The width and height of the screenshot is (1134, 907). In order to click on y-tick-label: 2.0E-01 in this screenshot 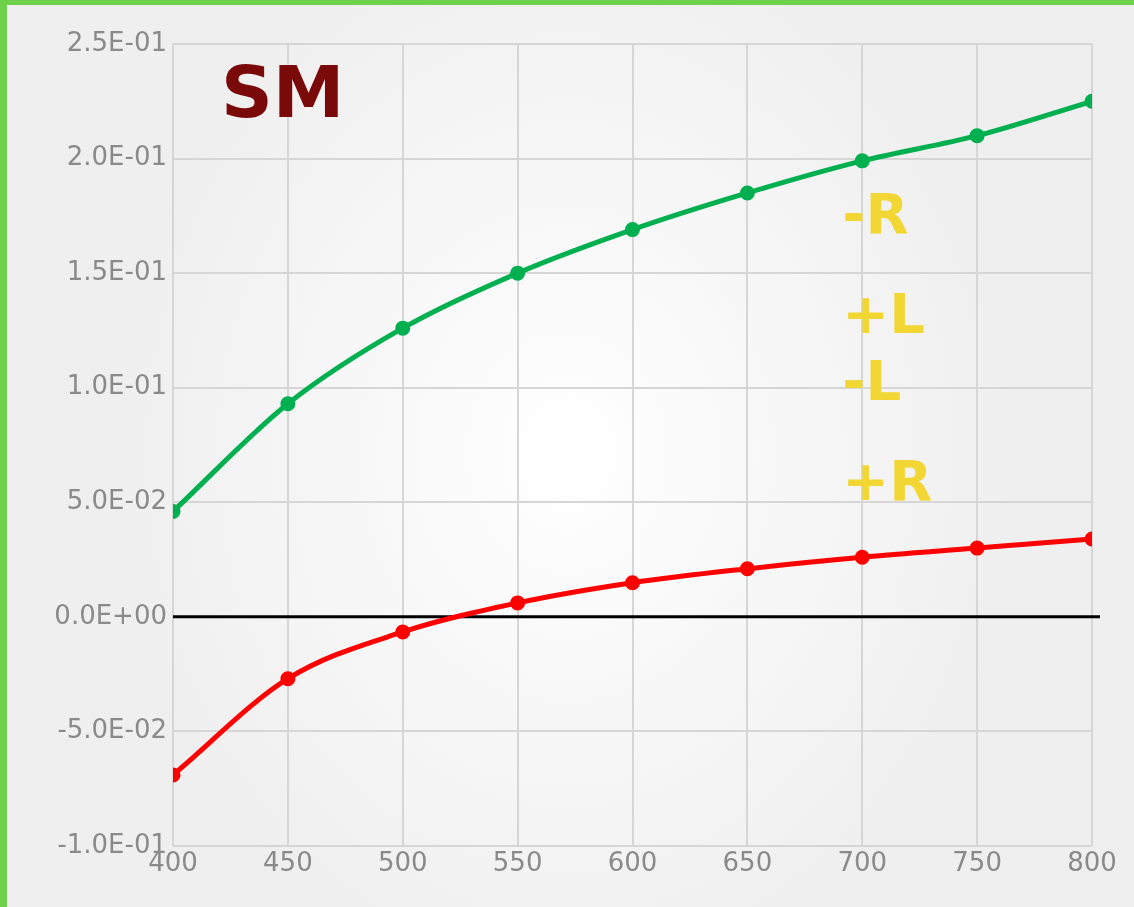, I will do `click(116, 156)`.